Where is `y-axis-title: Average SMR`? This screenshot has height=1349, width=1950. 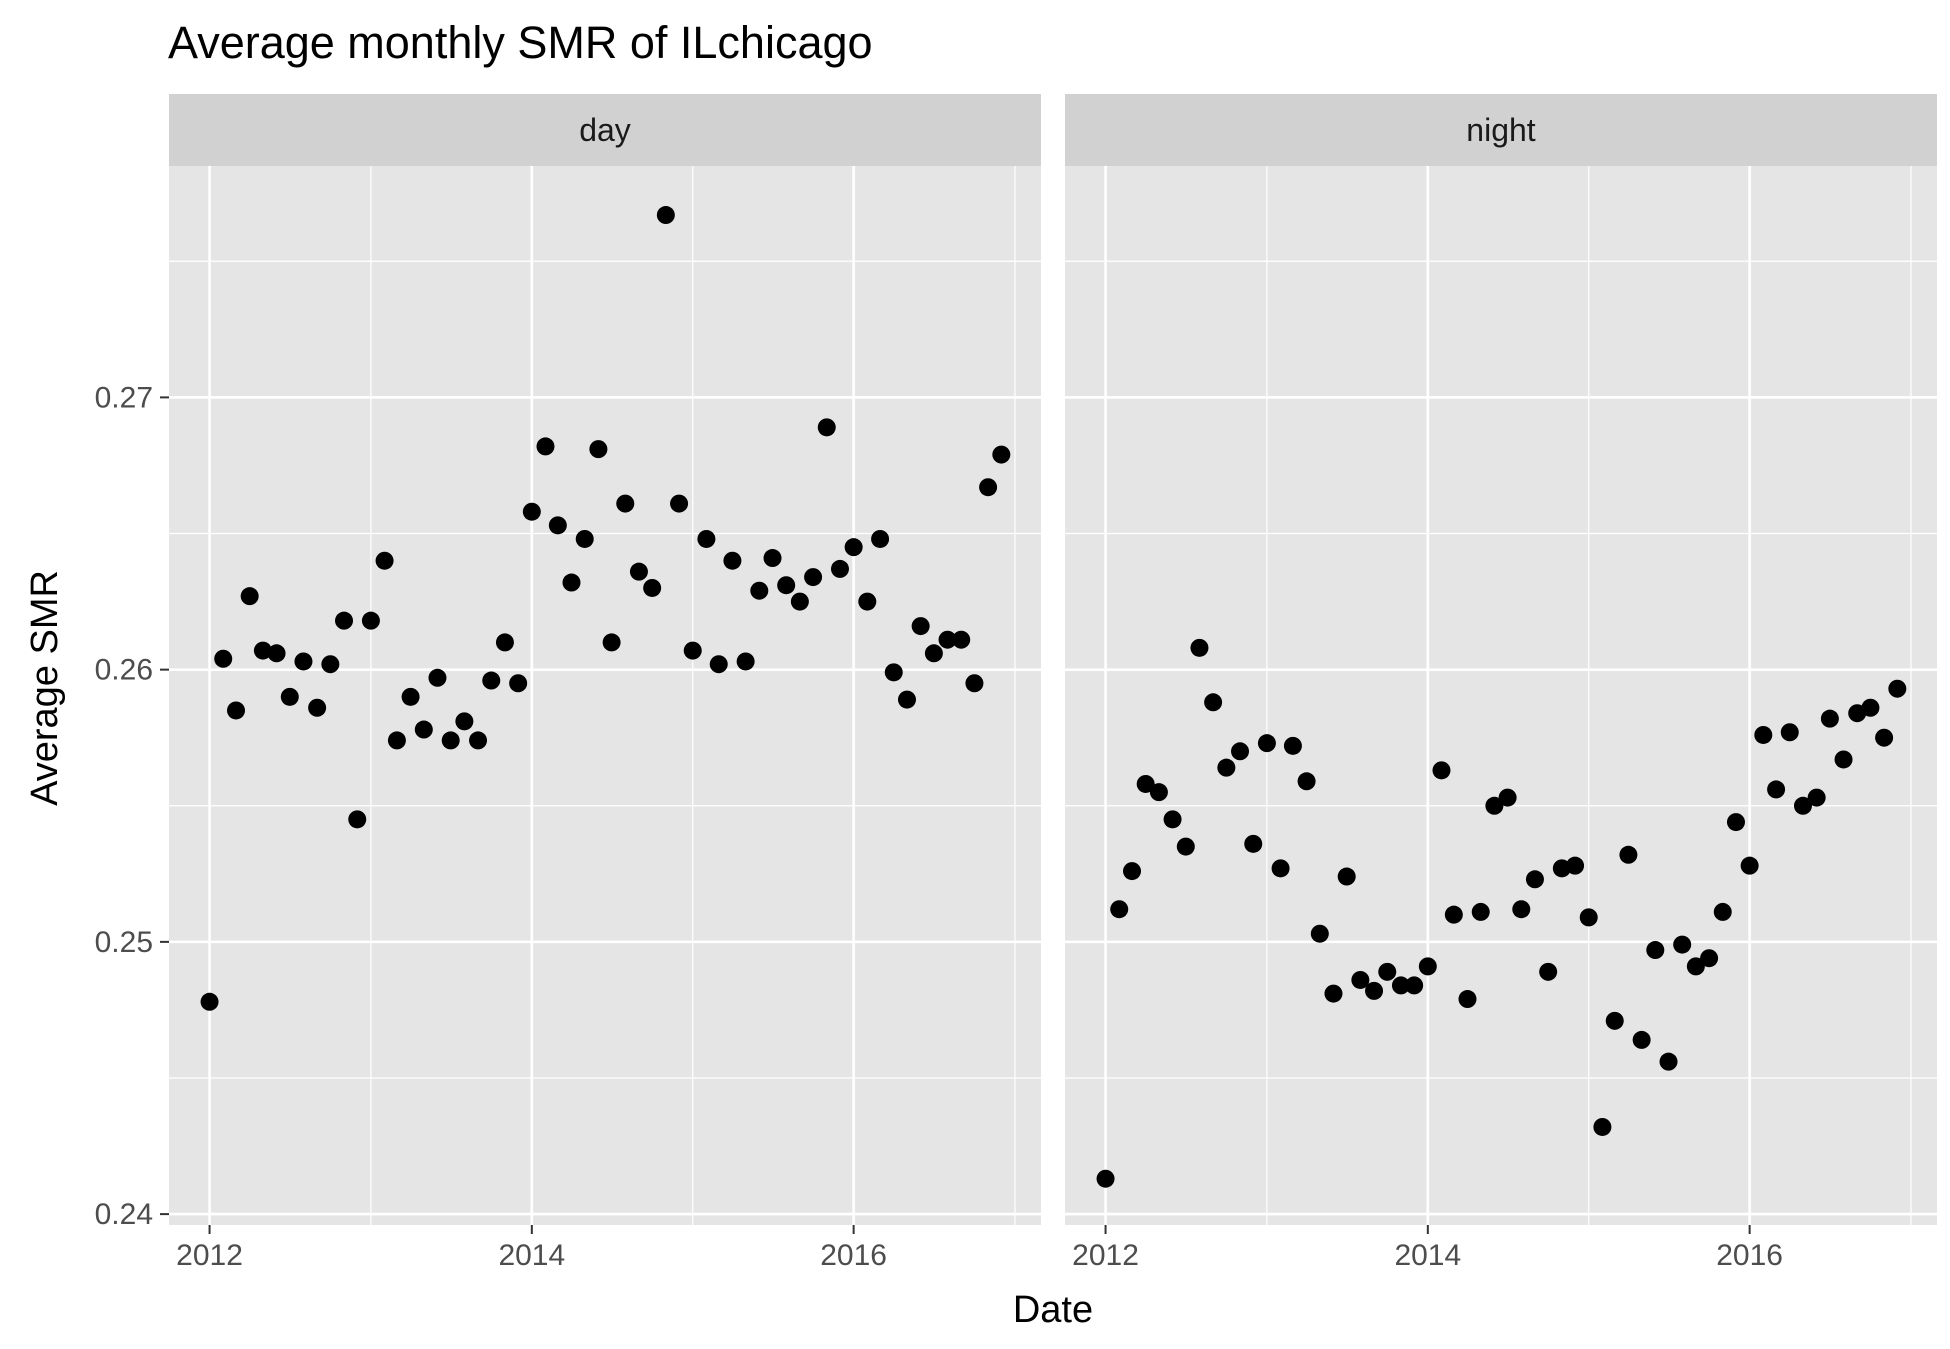
y-axis-title: Average SMR is located at coordinates (45, 688).